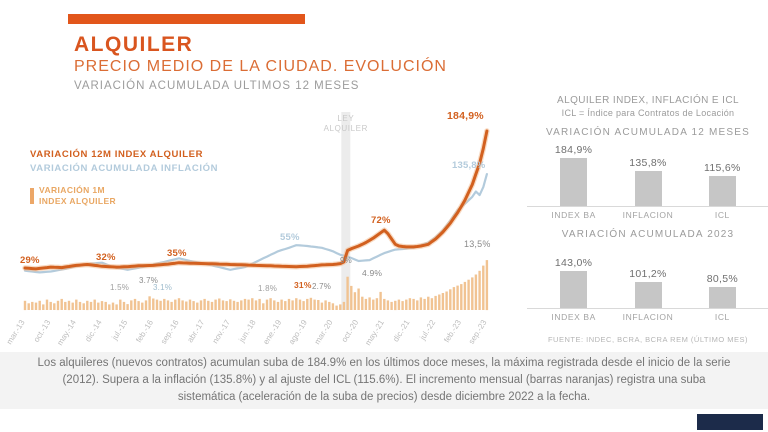 Image resolution: width=768 pixels, height=432 pixels. Describe the element at coordinates (177, 253) in the screenshot. I see `point-label: 35%` at that location.